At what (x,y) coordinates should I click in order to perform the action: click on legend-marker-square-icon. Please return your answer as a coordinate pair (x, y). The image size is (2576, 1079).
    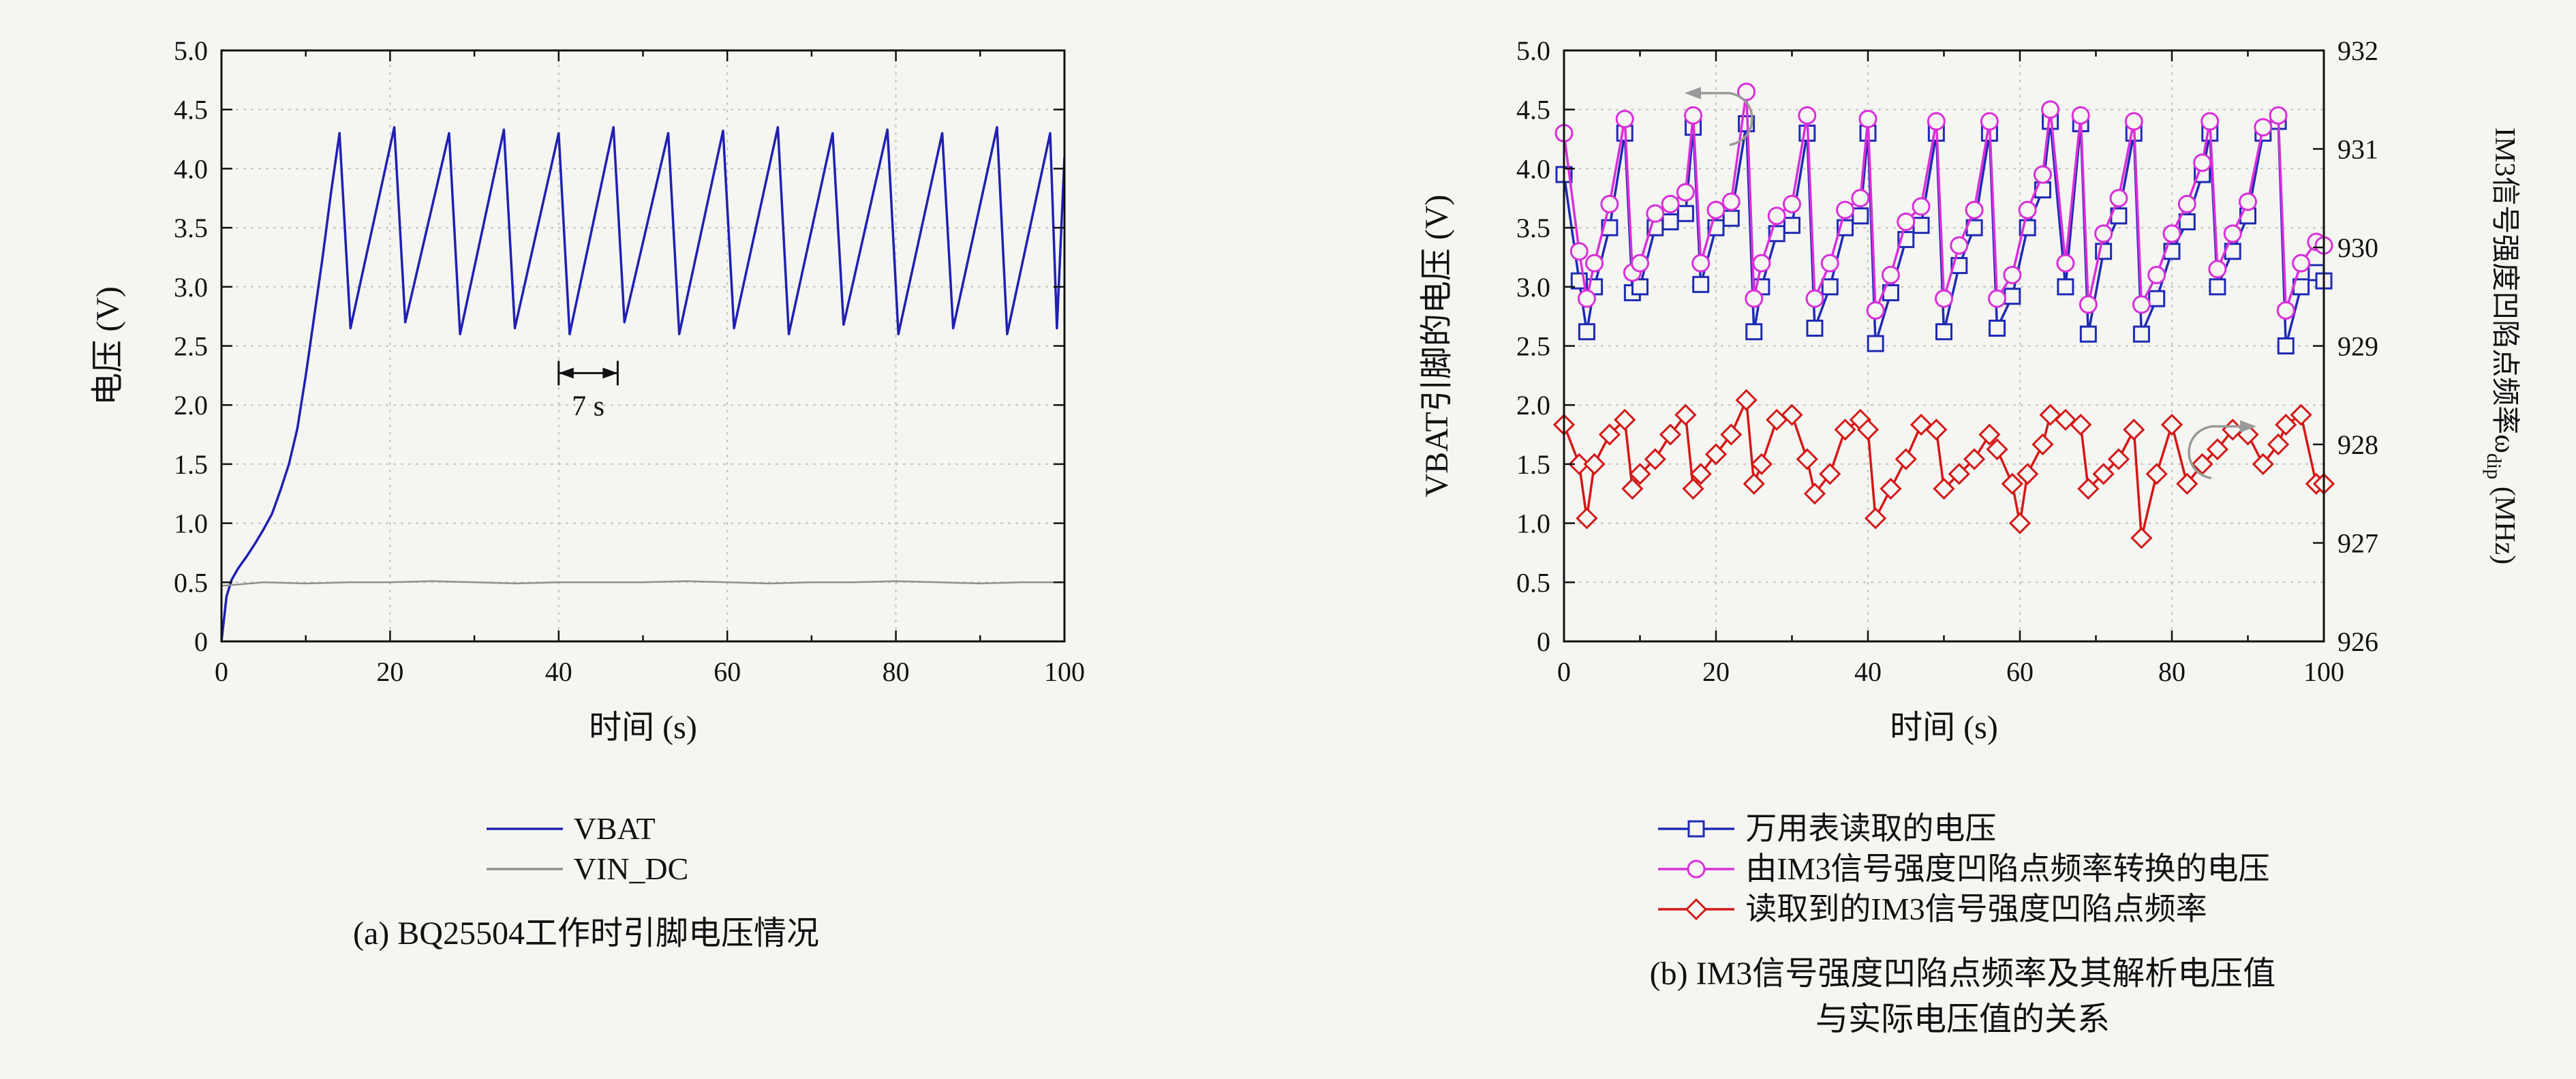
    Looking at the image, I should click on (1696, 829).